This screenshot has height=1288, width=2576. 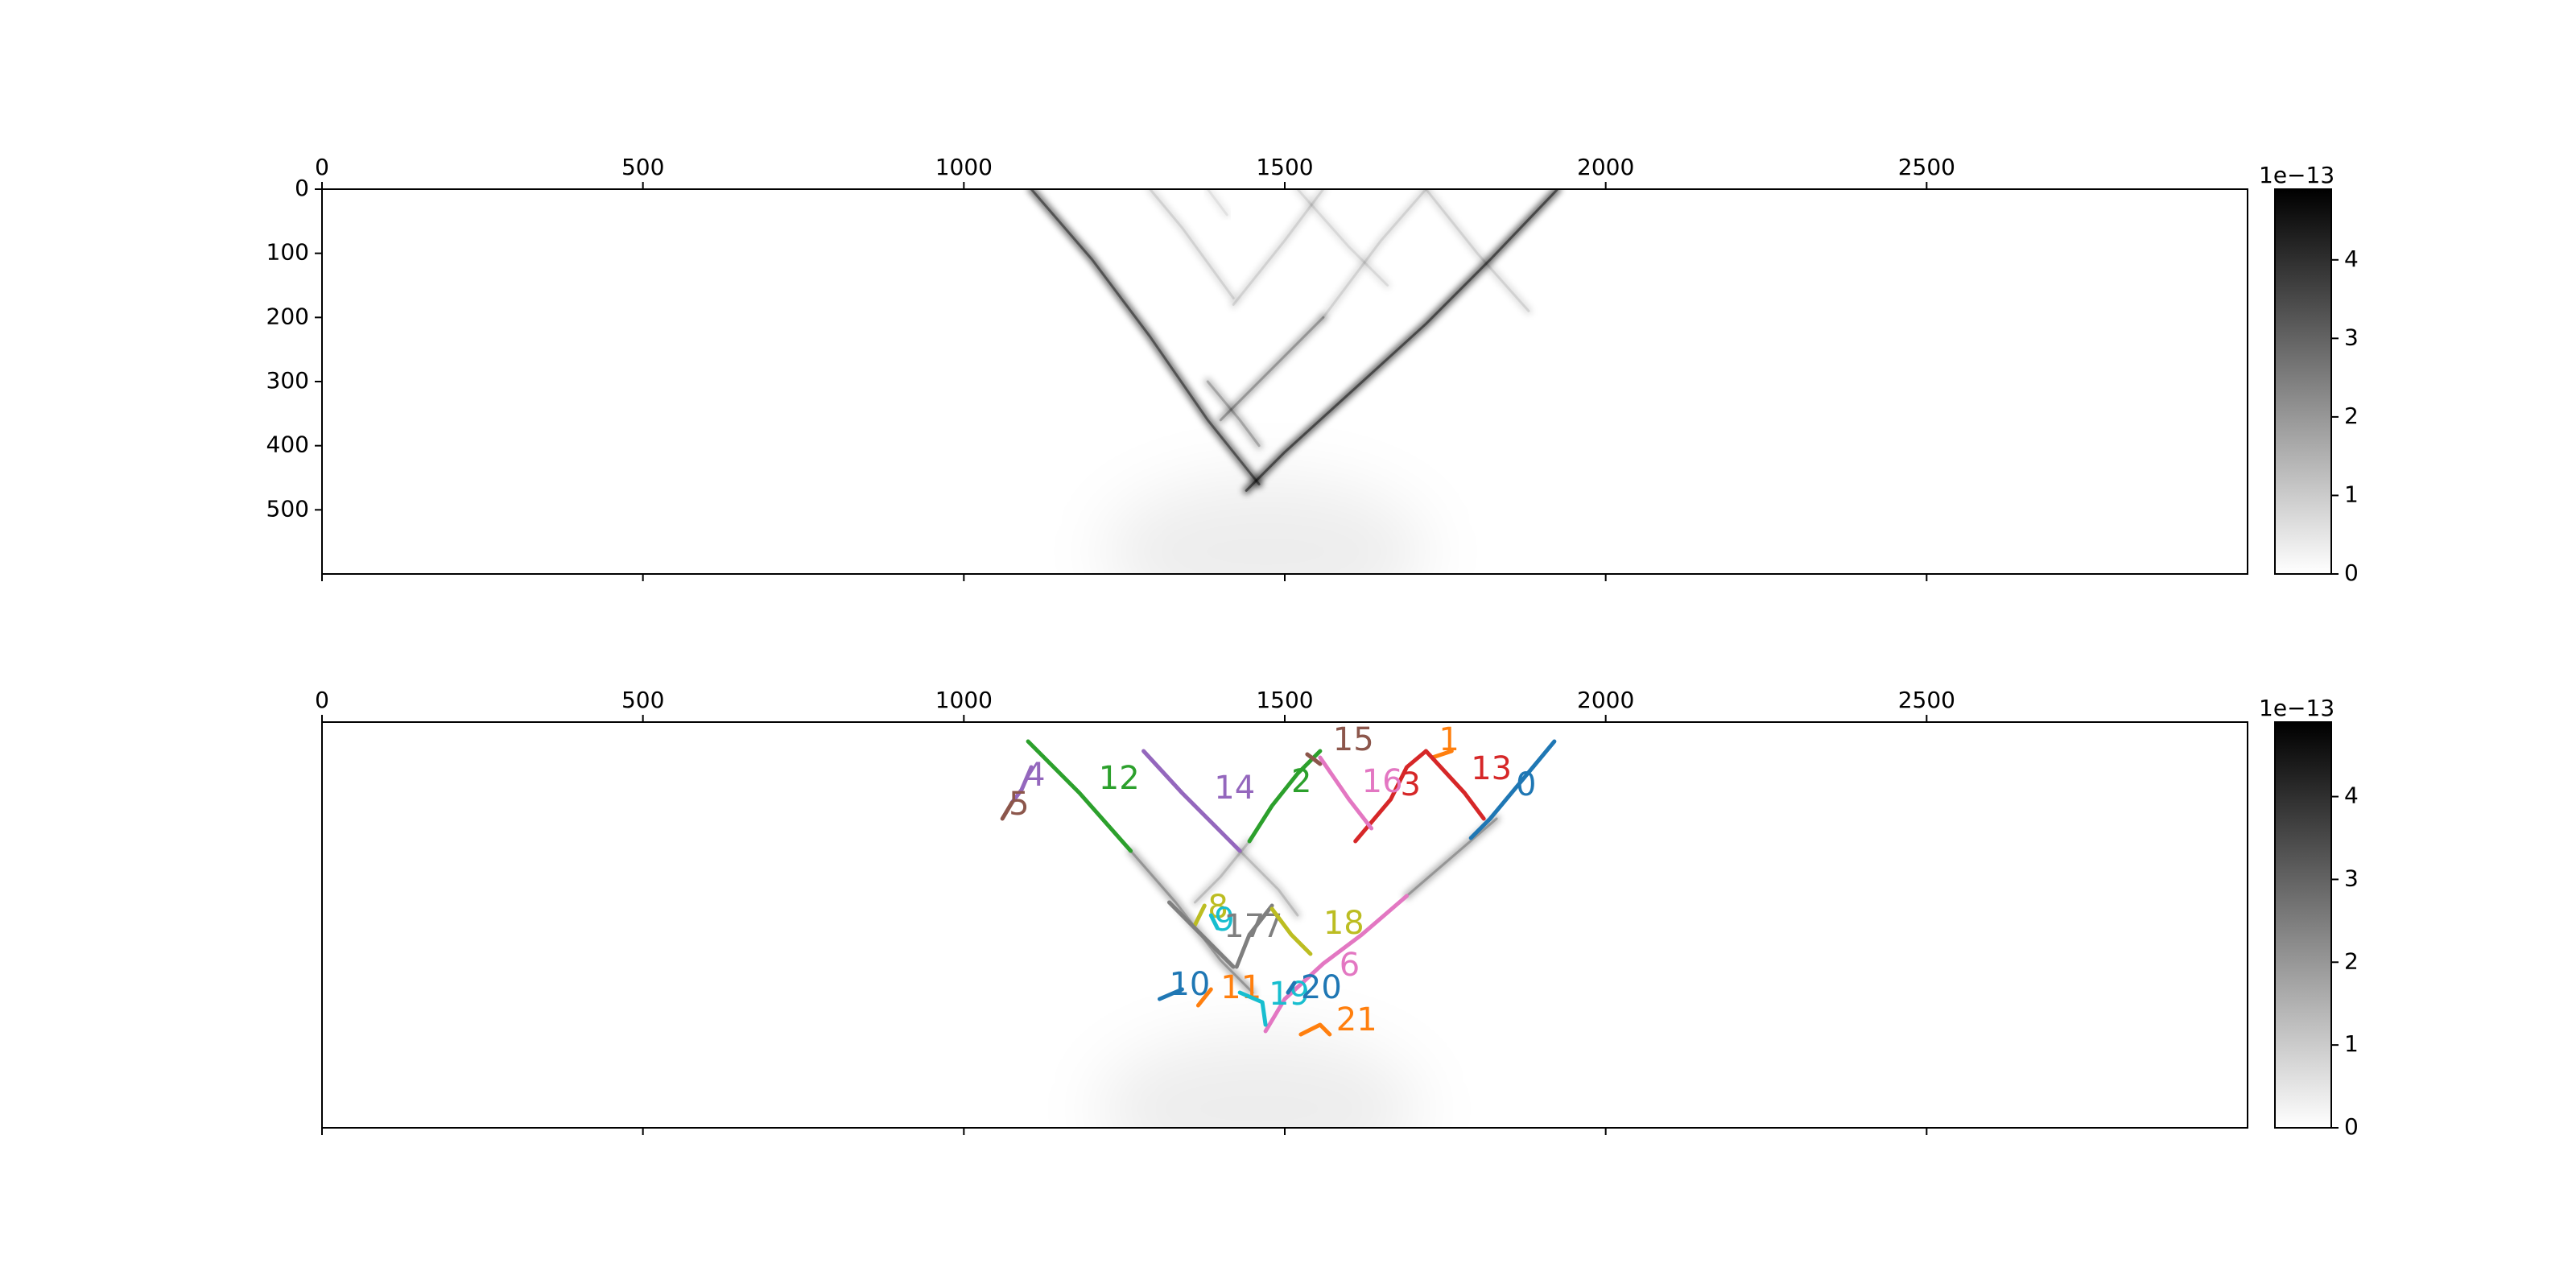 What do you see at coordinates (1272, 926) in the screenshot?
I see `track-label-7: 7` at bounding box center [1272, 926].